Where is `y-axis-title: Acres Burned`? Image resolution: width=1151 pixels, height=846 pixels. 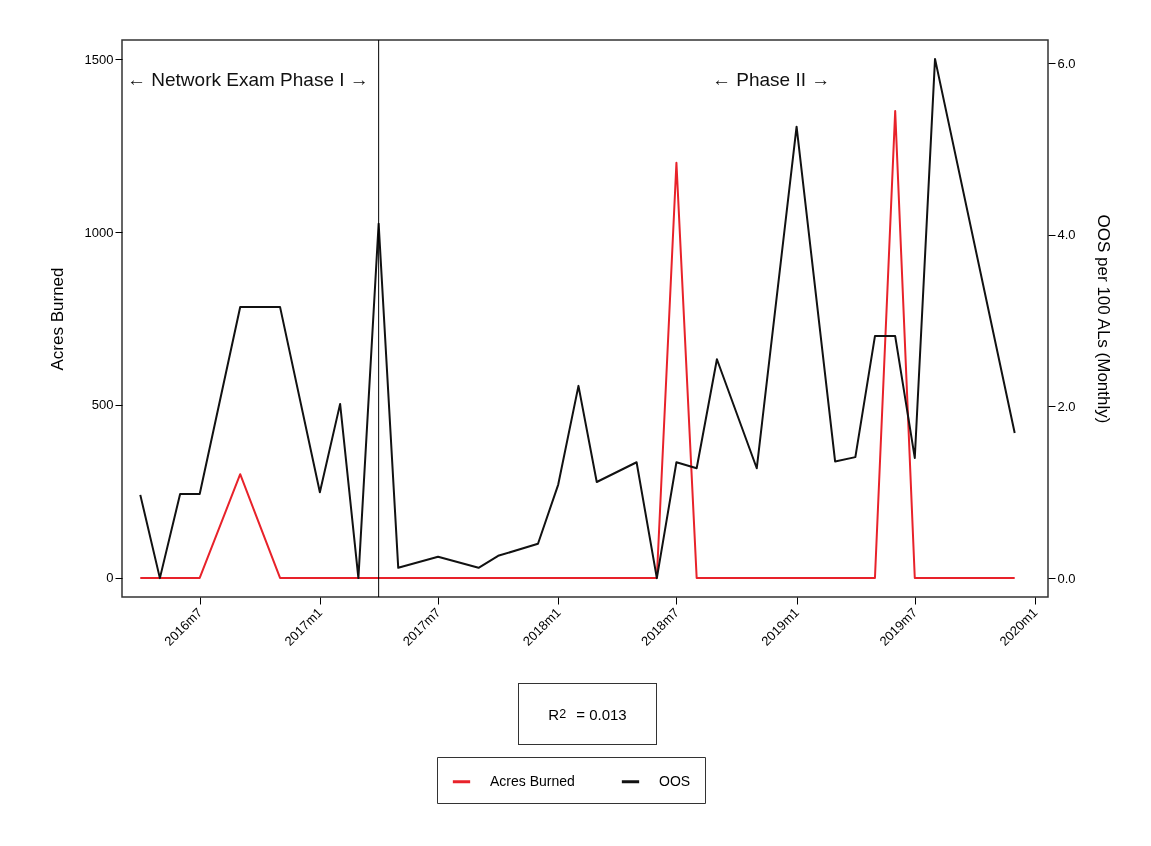
y-axis-title: Acres Burned is located at coordinates (57, 319).